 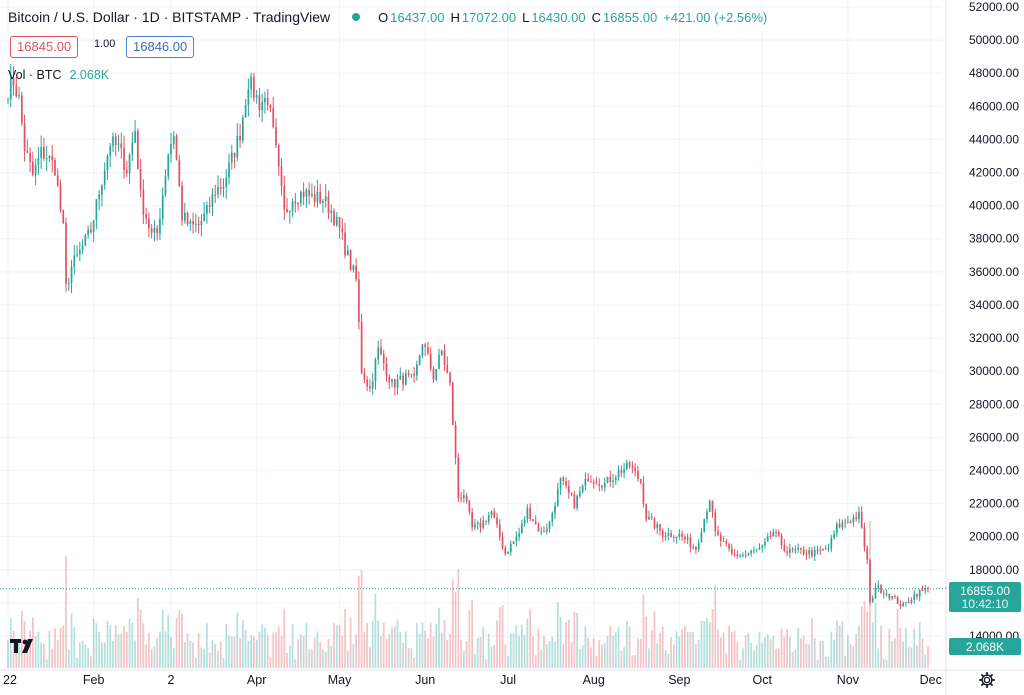 I want to click on sell-button: 16845.00, so click(x=44, y=47).